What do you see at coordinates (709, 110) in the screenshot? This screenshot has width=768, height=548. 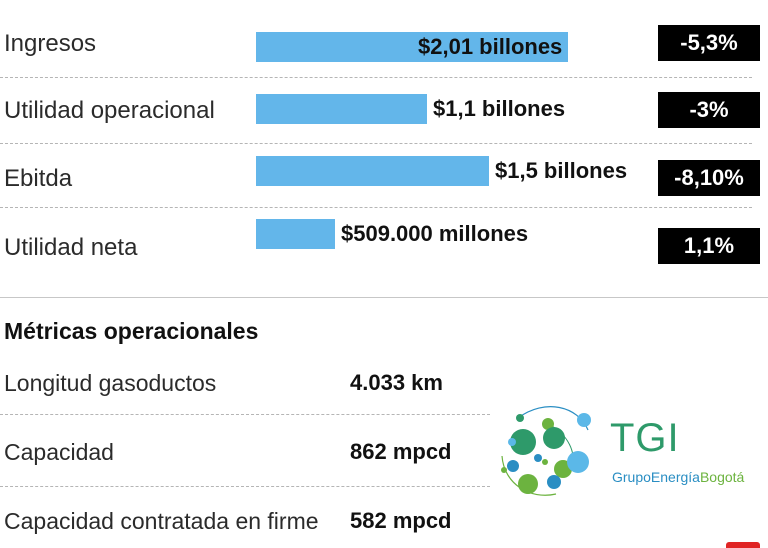 I see `change-badge: -3%` at bounding box center [709, 110].